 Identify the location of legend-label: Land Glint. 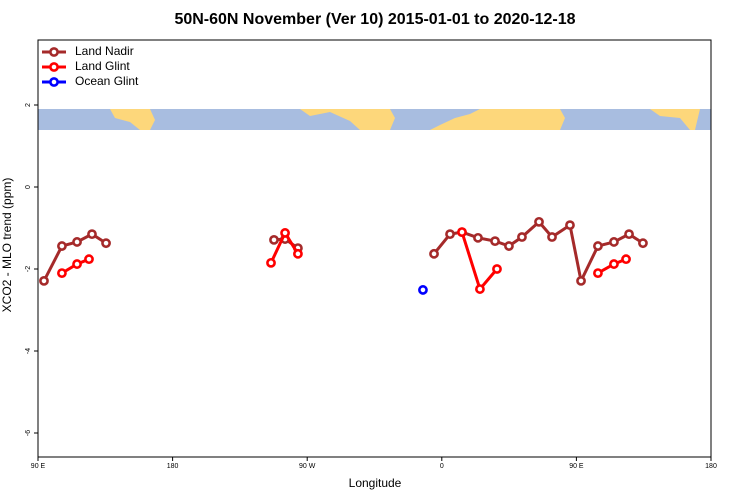
(102, 66).